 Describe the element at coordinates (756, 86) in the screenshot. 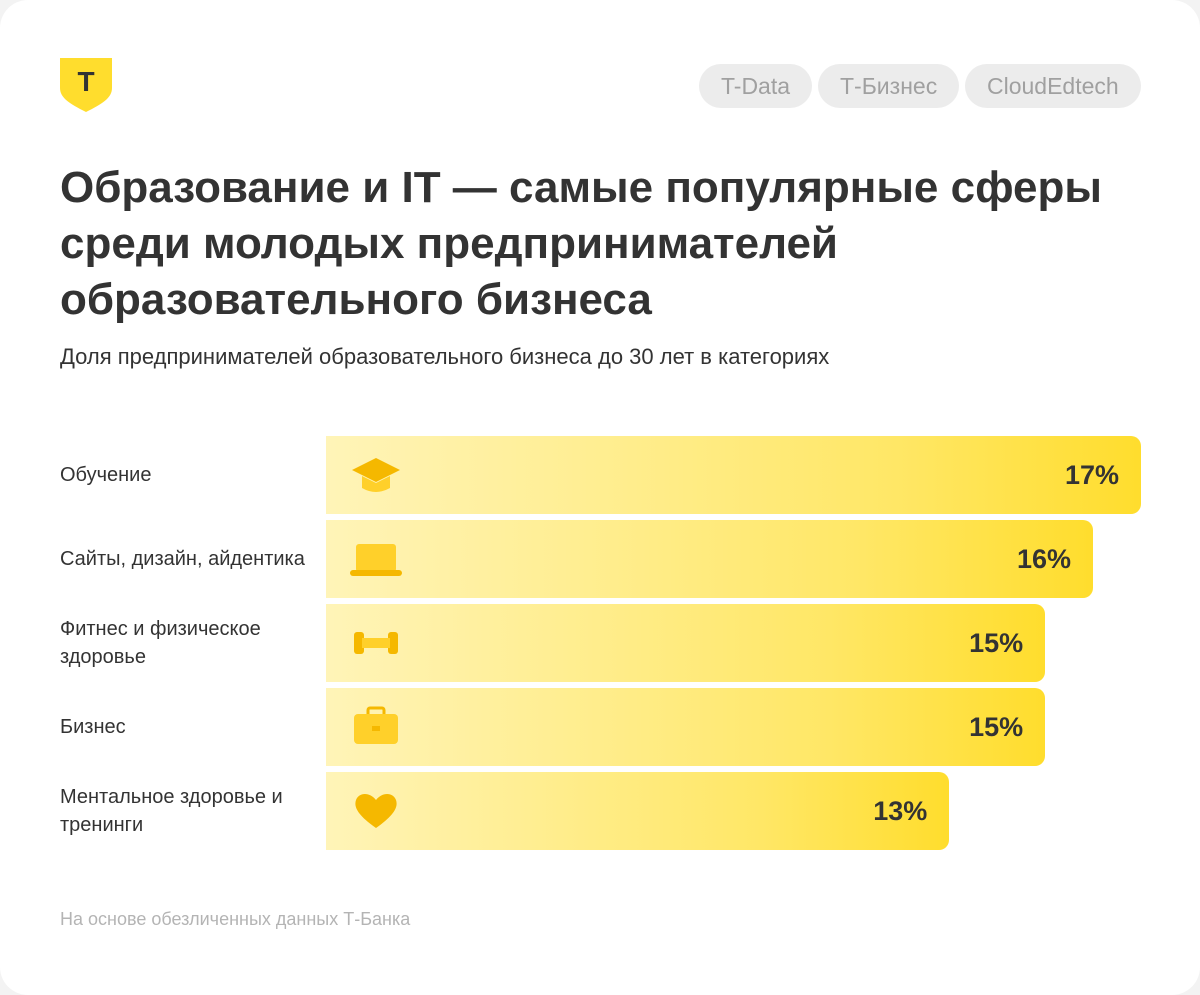

I see `tag: T-Data` at that location.